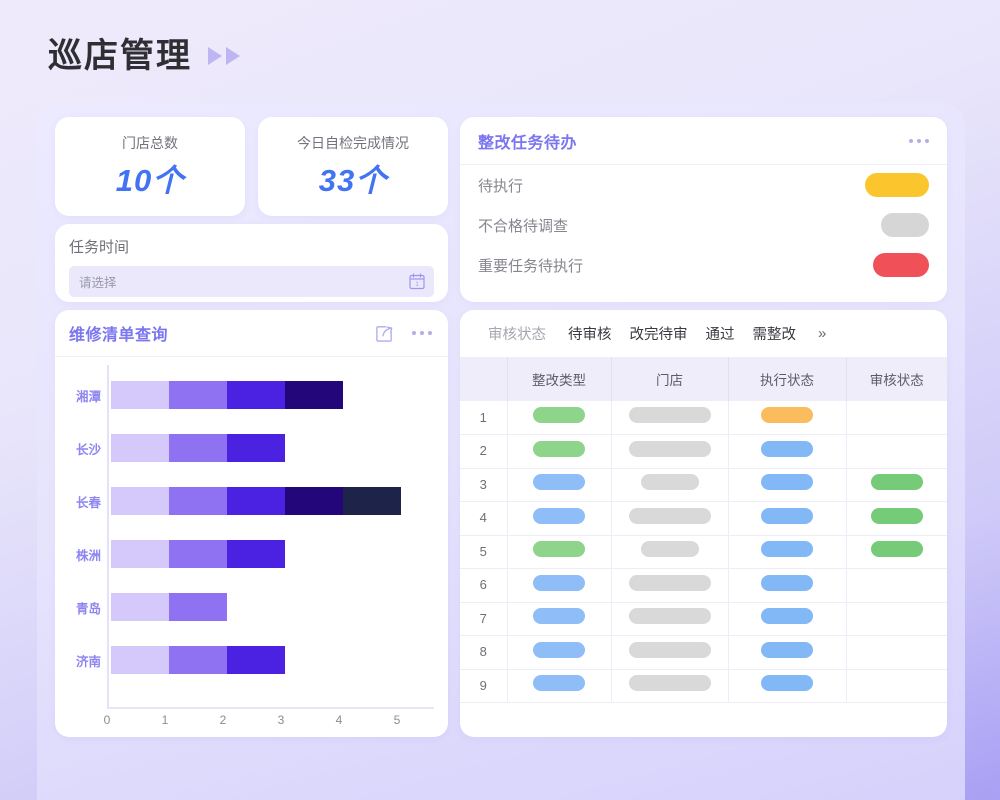  Describe the element at coordinates (484, 485) in the screenshot. I see `cell-index: 3` at that location.